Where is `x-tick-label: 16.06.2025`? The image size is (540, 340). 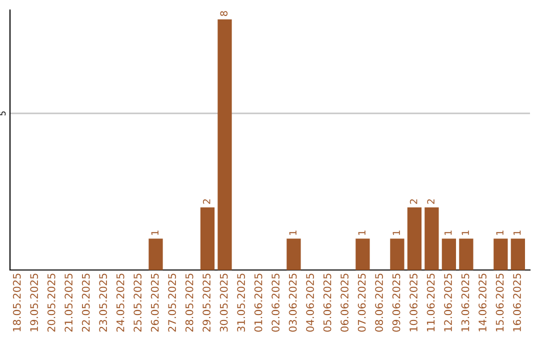
x-tick-label: 16.06.2025 is located at coordinates (517, 303).